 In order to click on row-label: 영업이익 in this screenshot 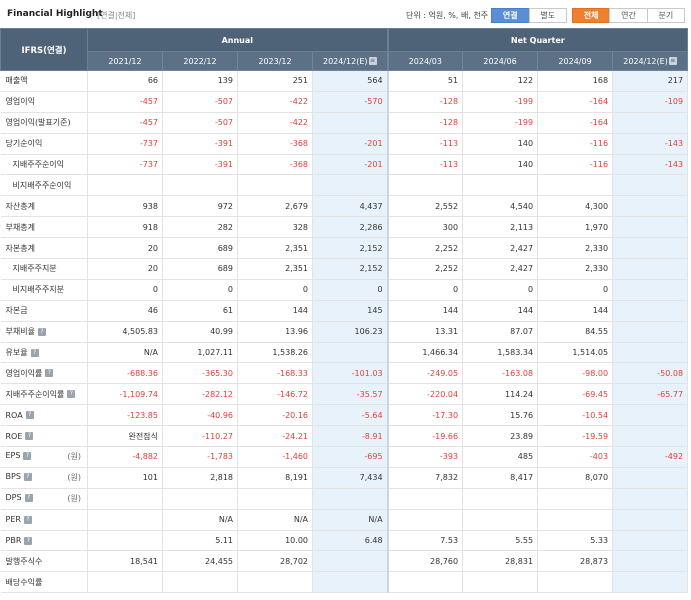, I will do `click(44, 101)`.